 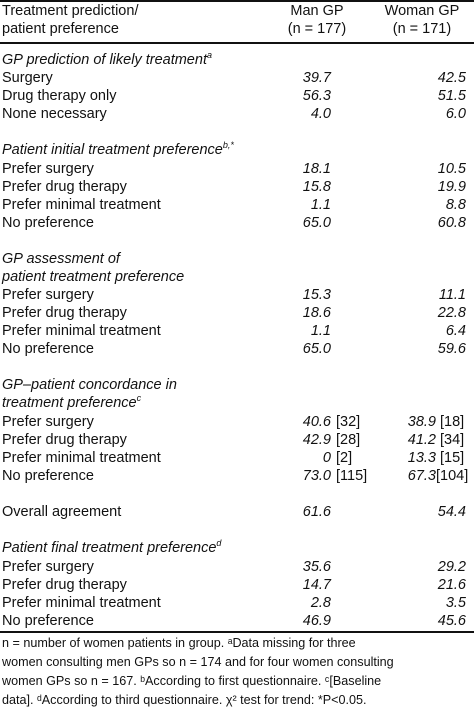 What do you see at coordinates (317, 11) in the screenshot?
I see `man-gp-header: Man GP` at bounding box center [317, 11].